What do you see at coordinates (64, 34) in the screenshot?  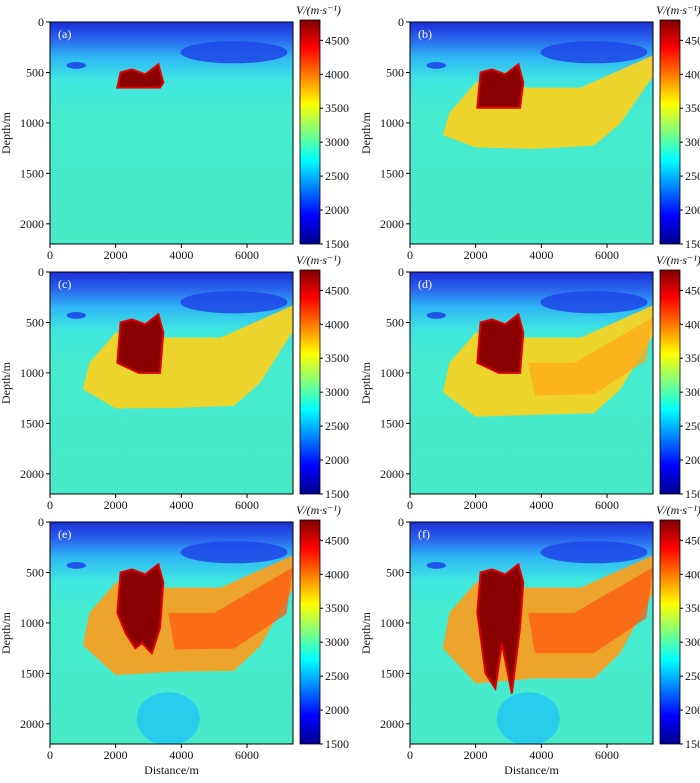 I see `panel-label: (a)` at bounding box center [64, 34].